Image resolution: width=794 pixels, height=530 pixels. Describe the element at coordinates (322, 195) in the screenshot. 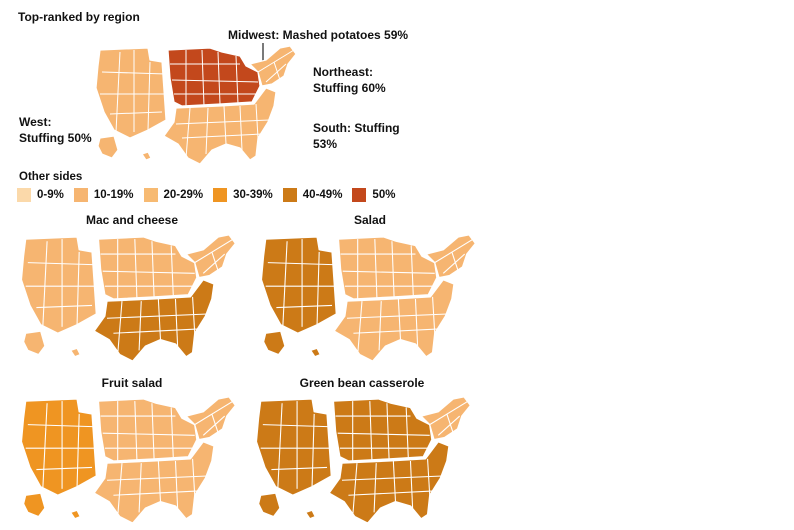

I see `legend-label: 40-49%` at that location.